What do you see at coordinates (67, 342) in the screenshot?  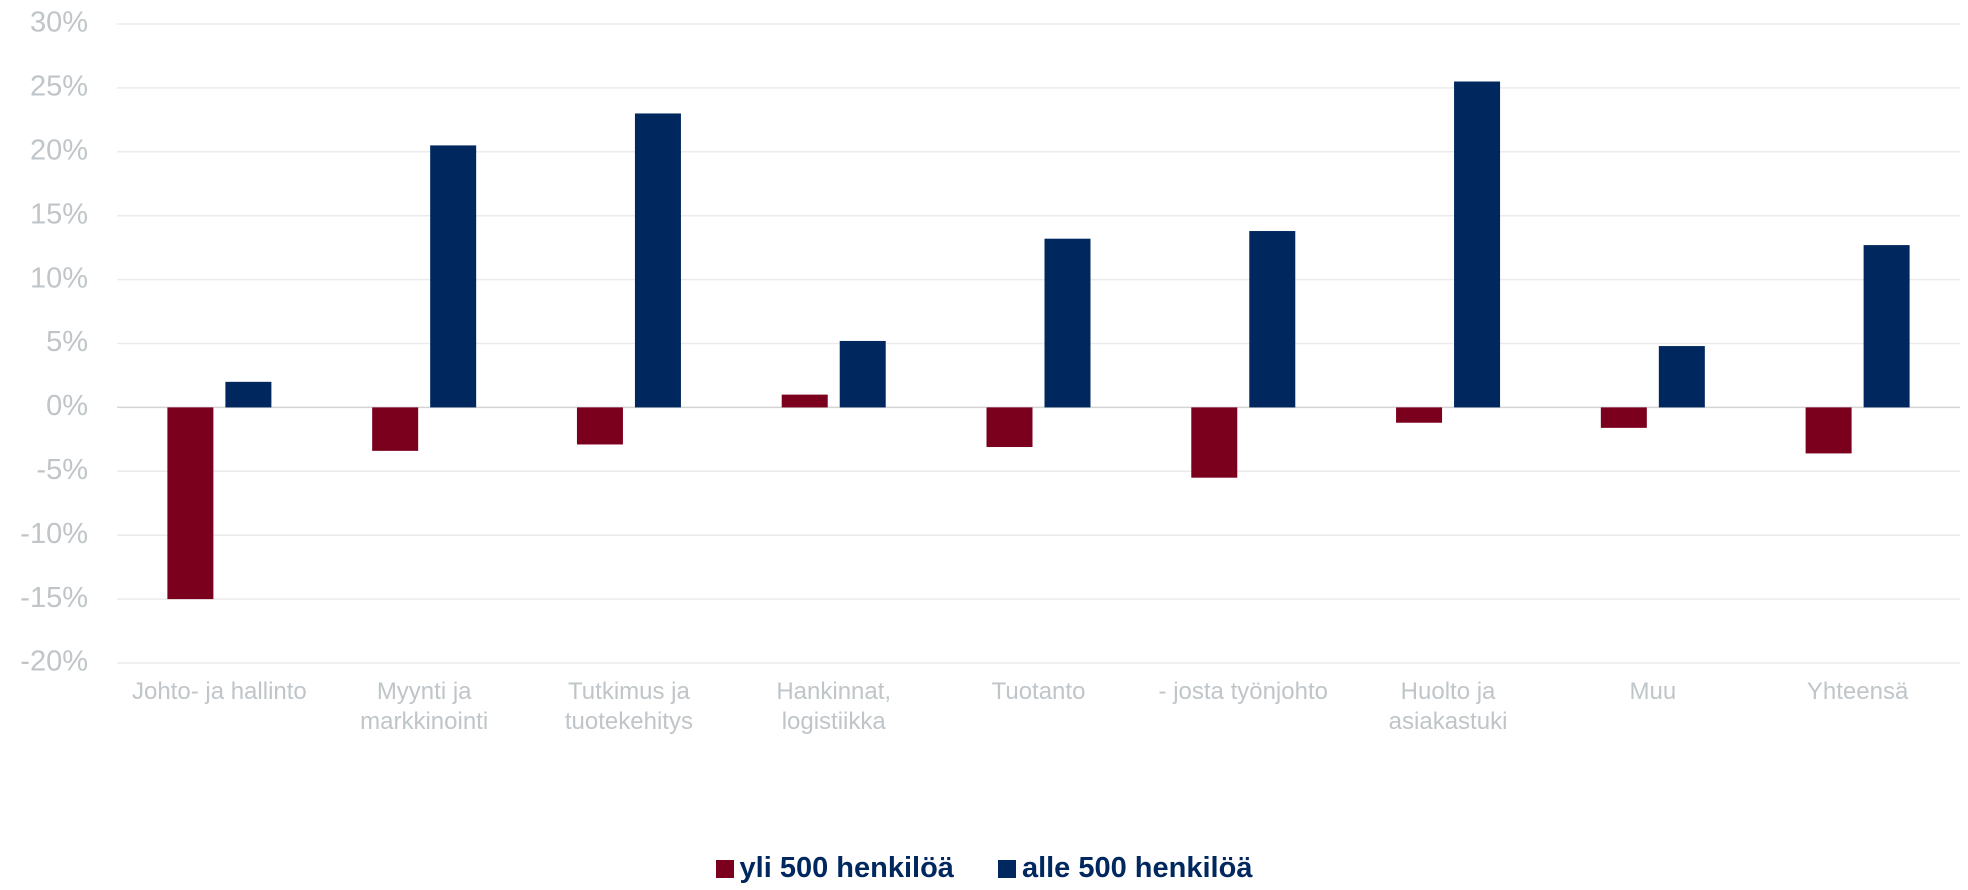 I see `y-tick-label: 5%` at bounding box center [67, 342].